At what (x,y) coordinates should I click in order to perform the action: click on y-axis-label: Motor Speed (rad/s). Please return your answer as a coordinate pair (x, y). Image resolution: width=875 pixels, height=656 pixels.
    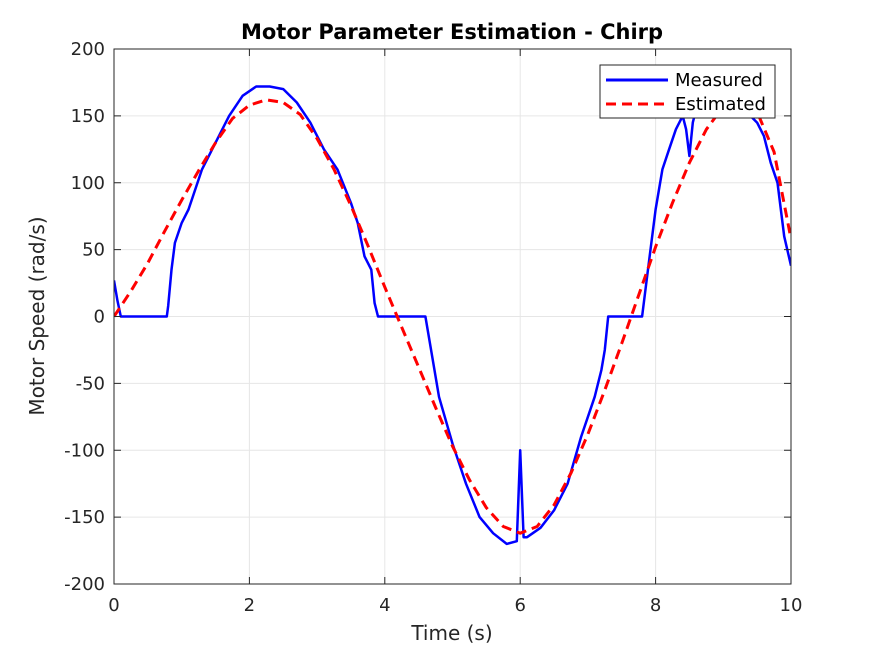
    Looking at the image, I should click on (37, 315).